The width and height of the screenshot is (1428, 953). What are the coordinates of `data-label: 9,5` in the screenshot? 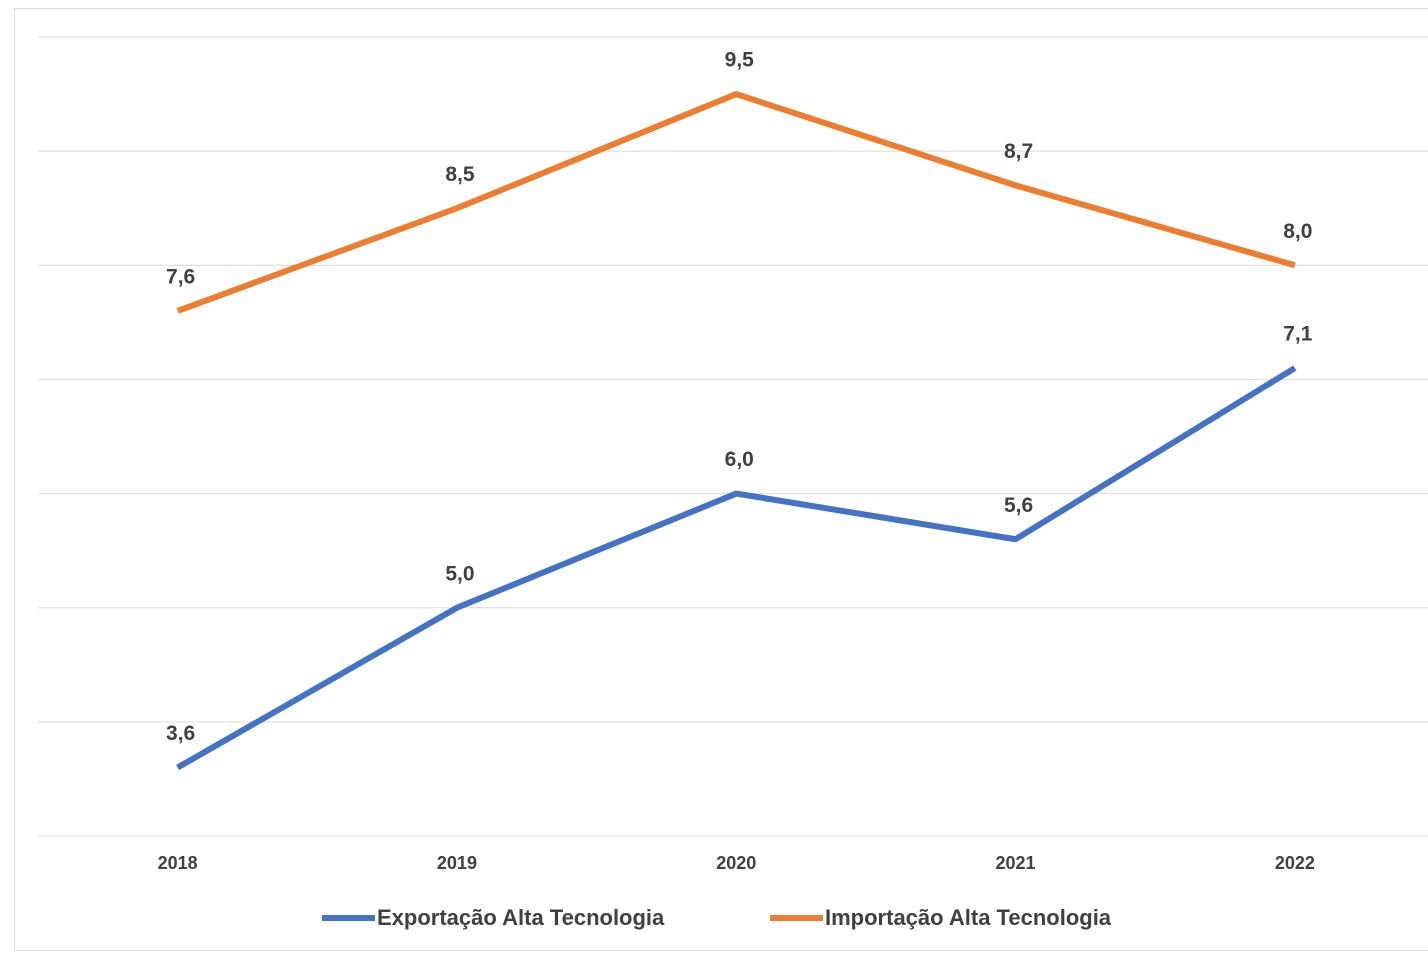 It's located at (740, 60).